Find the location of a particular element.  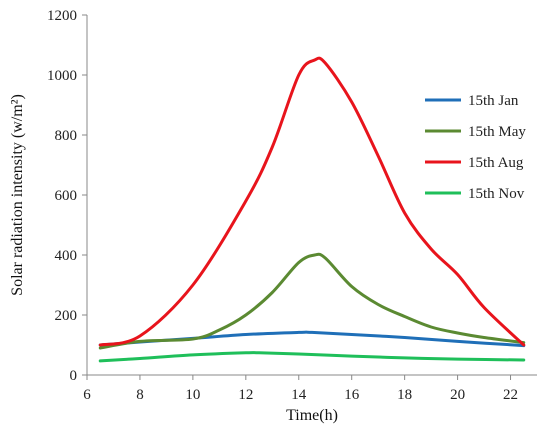

legend-label: 15th Aug is located at coordinates (496, 163).